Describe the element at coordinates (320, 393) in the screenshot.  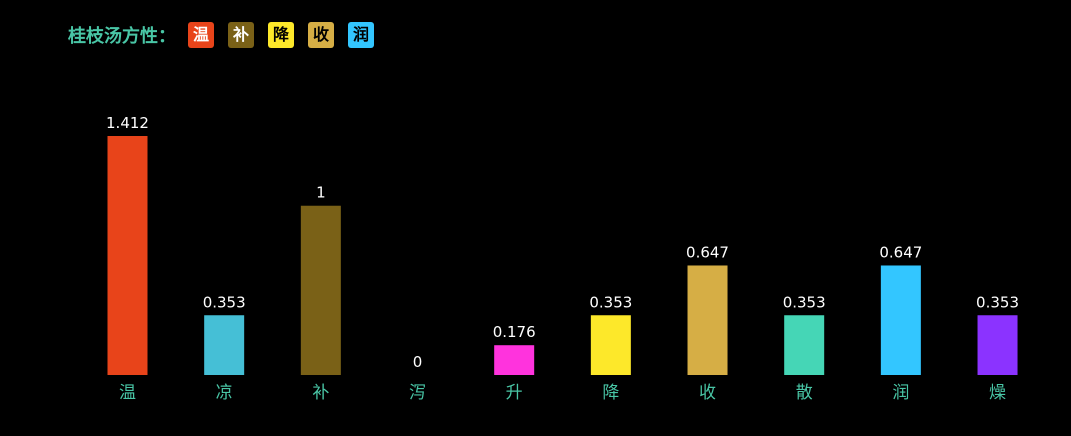
I see `category-label-2: 补` at that location.